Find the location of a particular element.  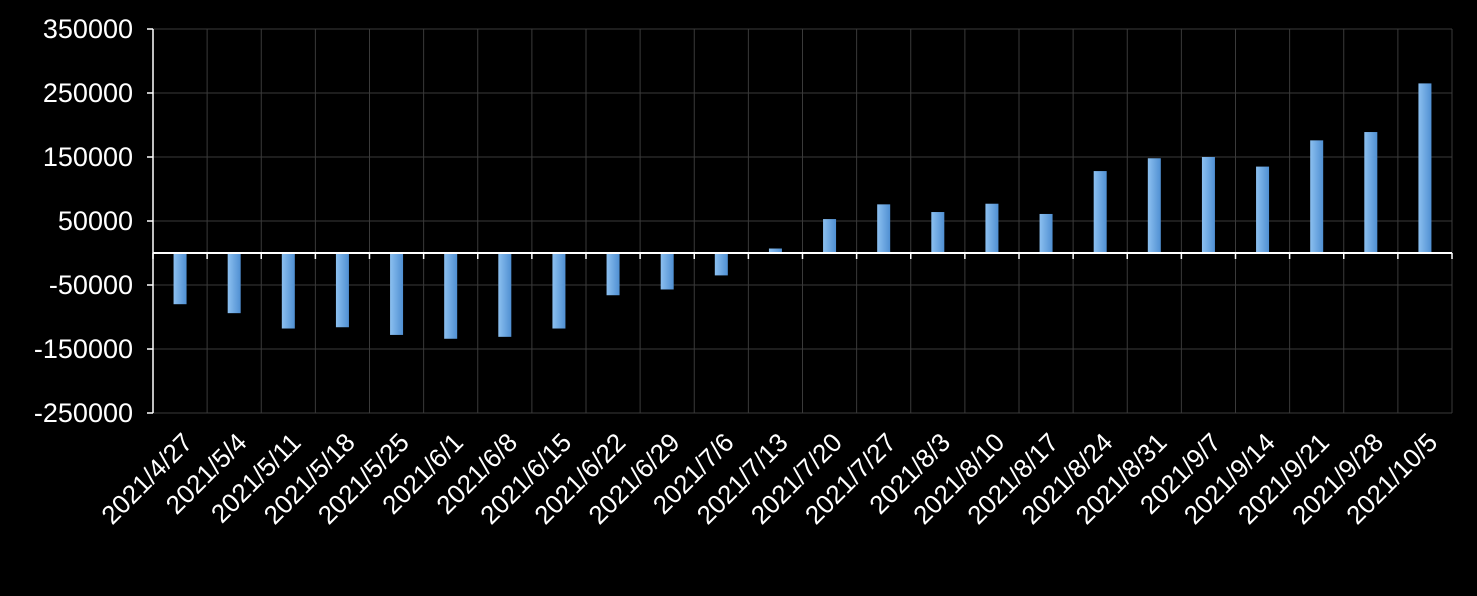

y-tick-label: 250000 is located at coordinates (88, 93).